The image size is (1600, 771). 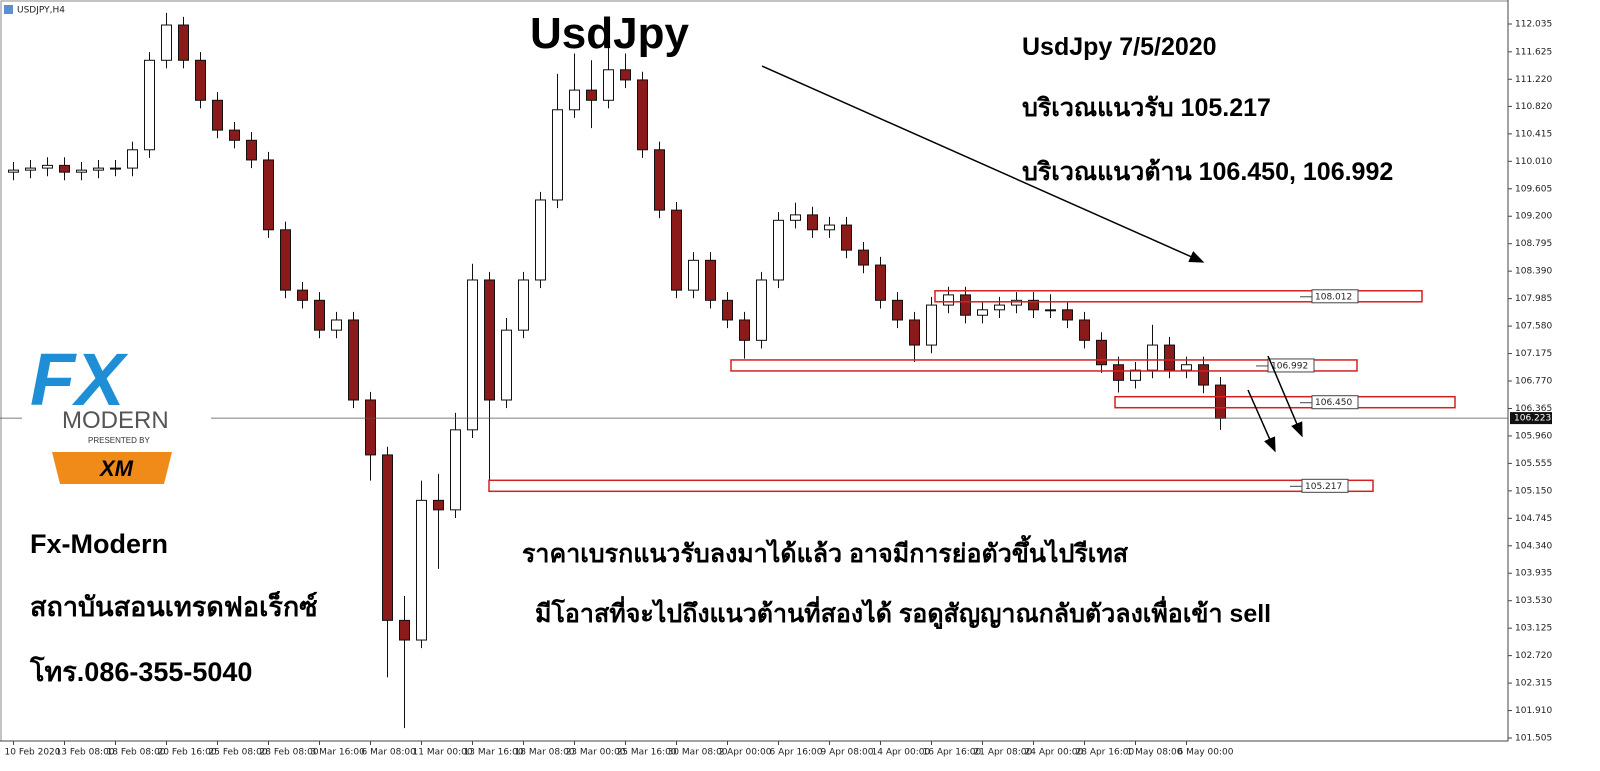 What do you see at coordinates (698, 753) in the screenshot?
I see `x-tick-label: 30 Mar 08:00` at bounding box center [698, 753].